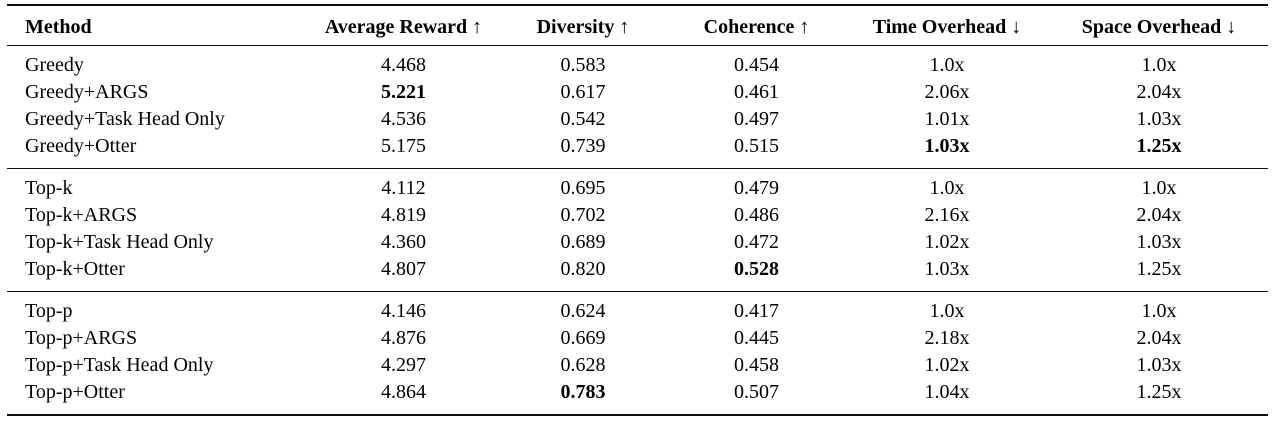 This screenshot has width=1275, height=431. What do you see at coordinates (947, 392) in the screenshot?
I see `value-cell: 1.04x` at bounding box center [947, 392].